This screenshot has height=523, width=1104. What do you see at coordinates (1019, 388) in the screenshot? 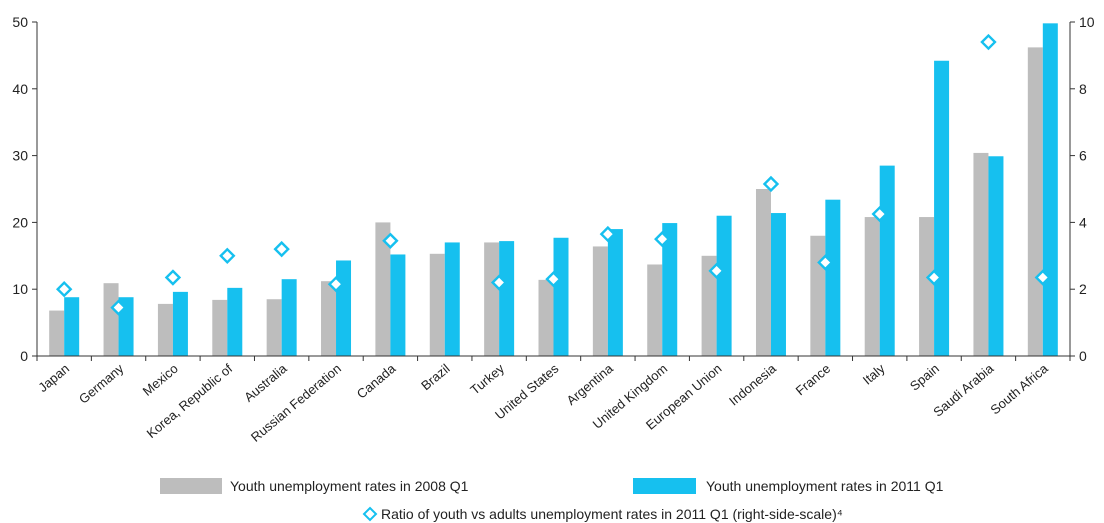
I see `category-label: South Africa` at bounding box center [1019, 388].